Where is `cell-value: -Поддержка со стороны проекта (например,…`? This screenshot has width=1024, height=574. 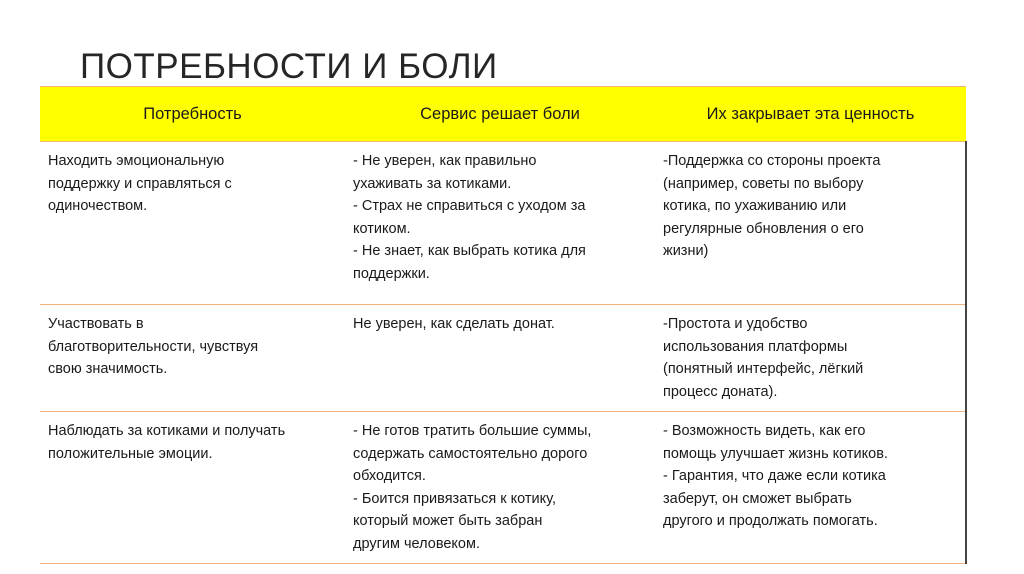 cell-value: -Поддержка со стороны проекта (например,… is located at coordinates (811, 223).